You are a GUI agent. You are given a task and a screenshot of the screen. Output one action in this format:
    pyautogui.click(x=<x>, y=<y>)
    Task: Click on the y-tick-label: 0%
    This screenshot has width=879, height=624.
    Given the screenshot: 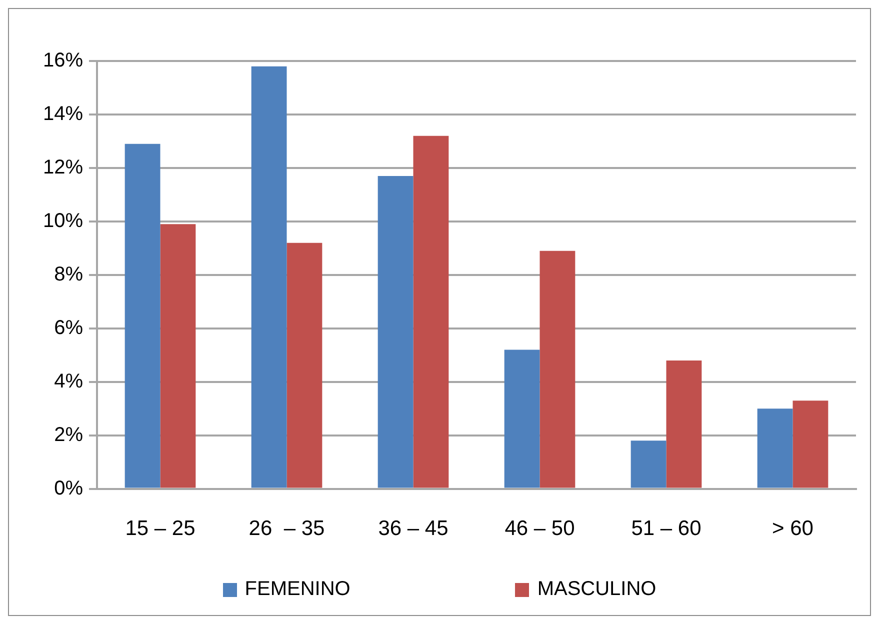 What is the action you would take?
    pyautogui.click(x=69, y=488)
    